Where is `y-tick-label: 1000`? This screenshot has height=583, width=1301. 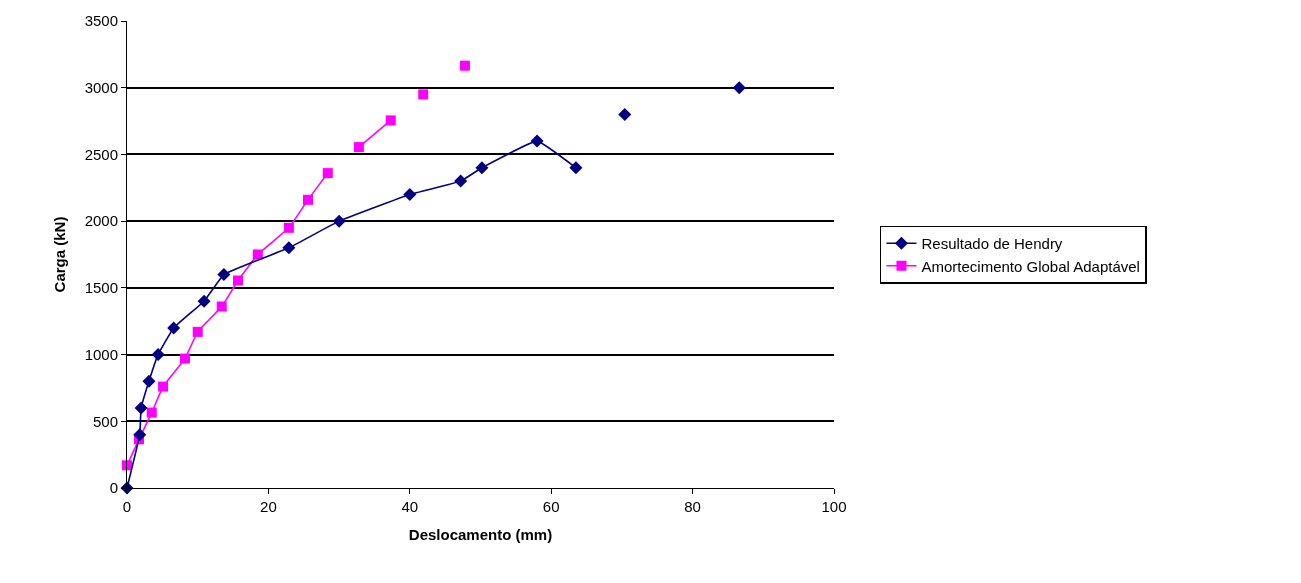 y-tick-label: 1000 is located at coordinates (101, 354).